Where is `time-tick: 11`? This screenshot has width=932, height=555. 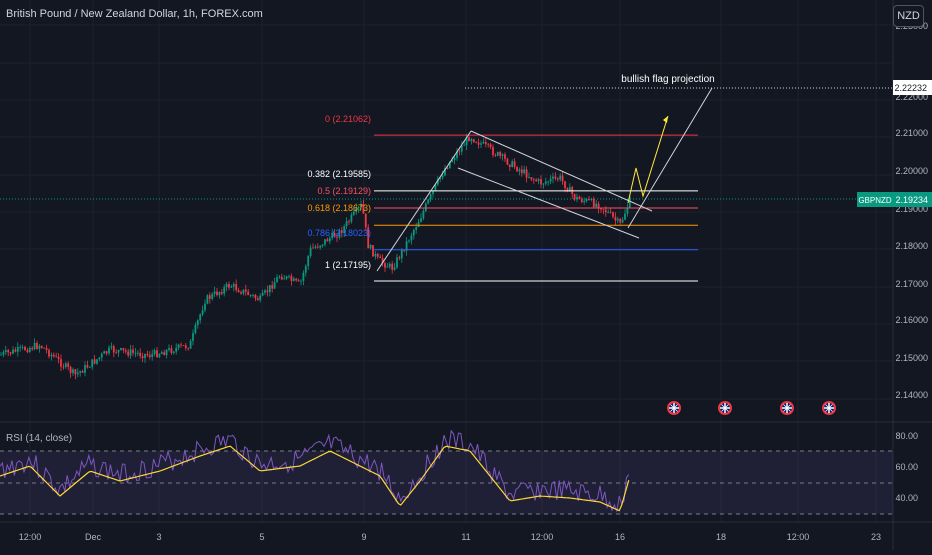
time-tick: 11 is located at coordinates (465, 537).